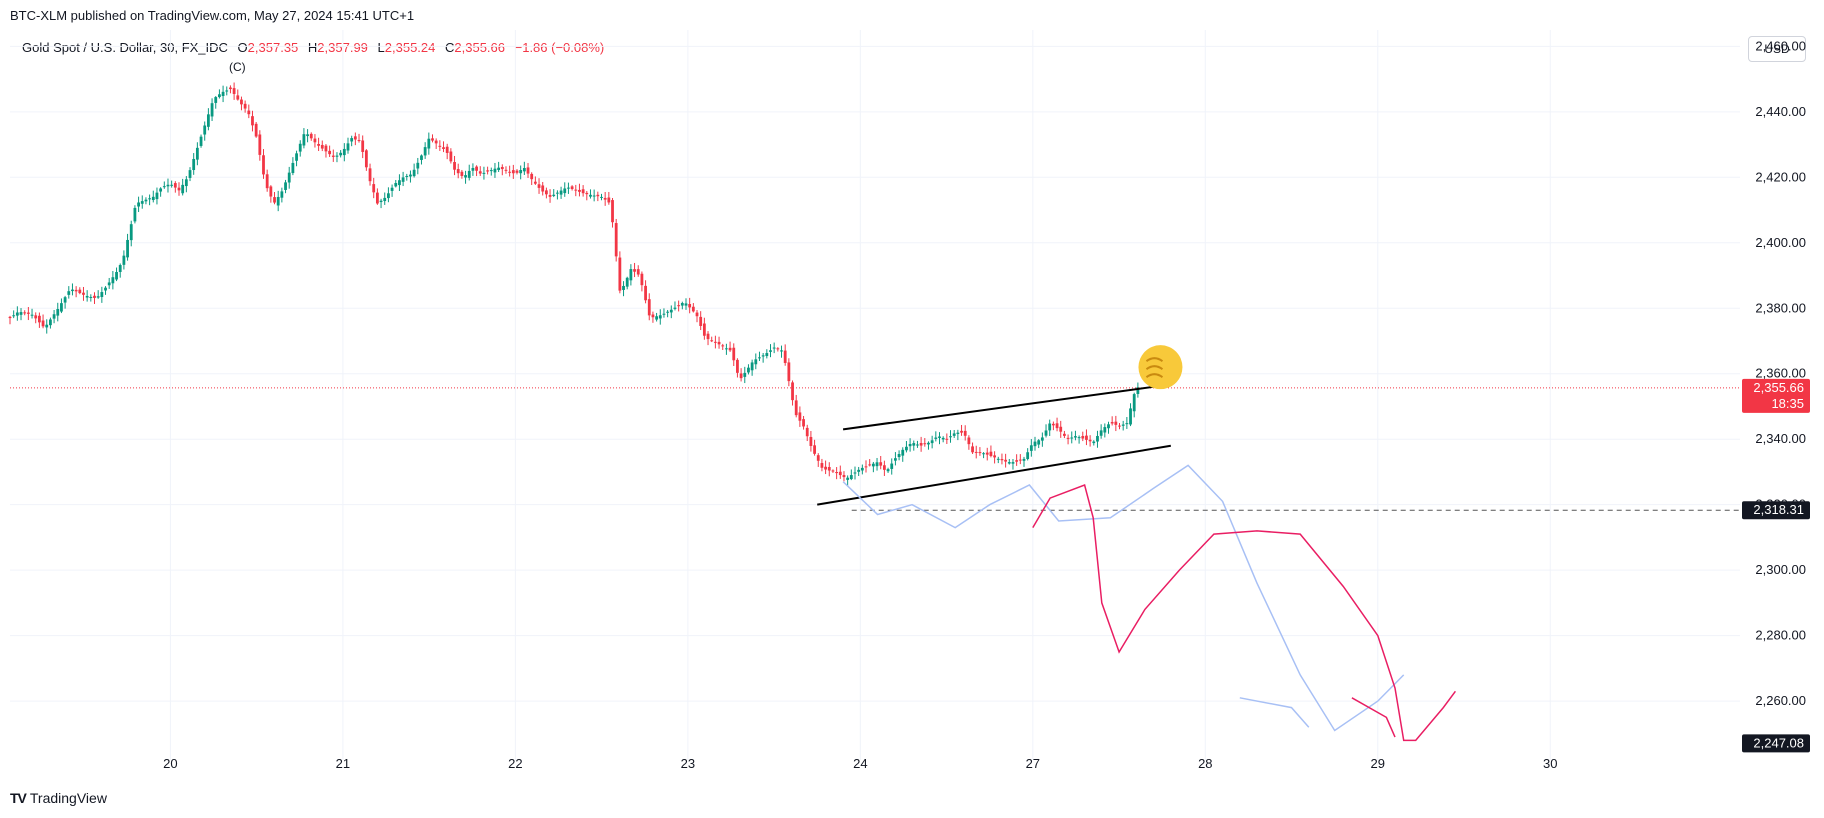  I want to click on y-tick-label: 2,420.00, so click(1780, 176).